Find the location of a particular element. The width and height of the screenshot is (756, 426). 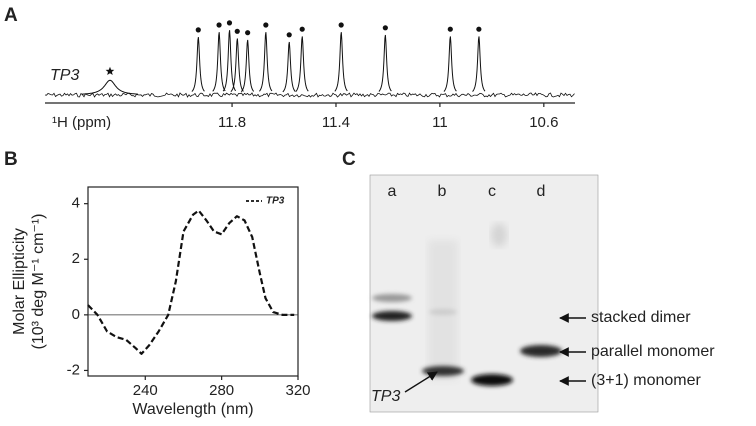

legend-label: TP3 is located at coordinates (275, 201).